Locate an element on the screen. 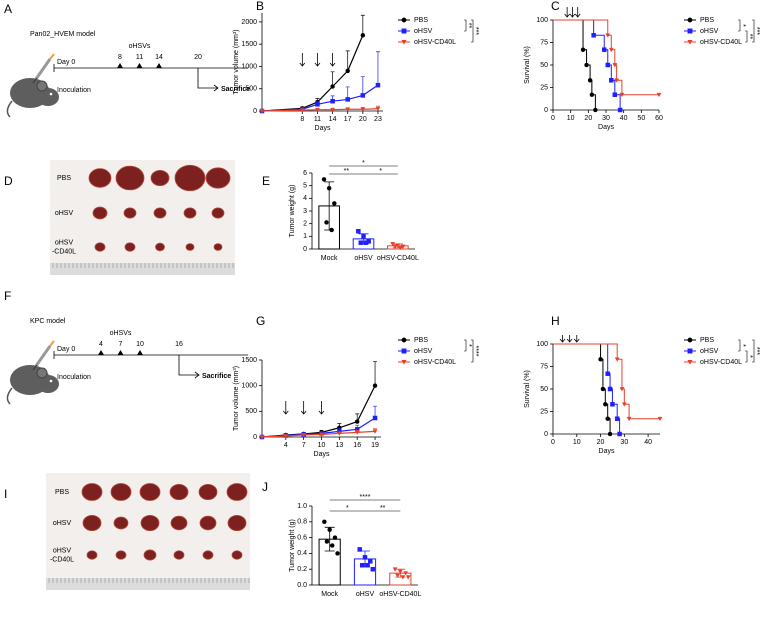 The image size is (762, 621). sacrifice-arrow is located at coordinates (189, 367).